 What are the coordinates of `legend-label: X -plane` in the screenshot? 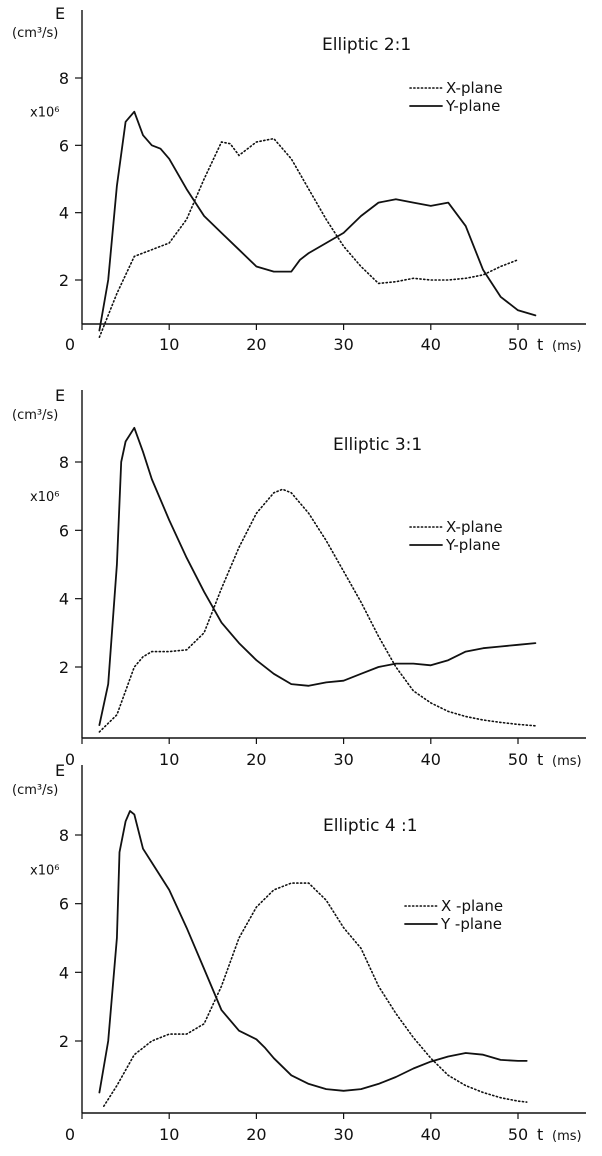 It's located at (472, 906).